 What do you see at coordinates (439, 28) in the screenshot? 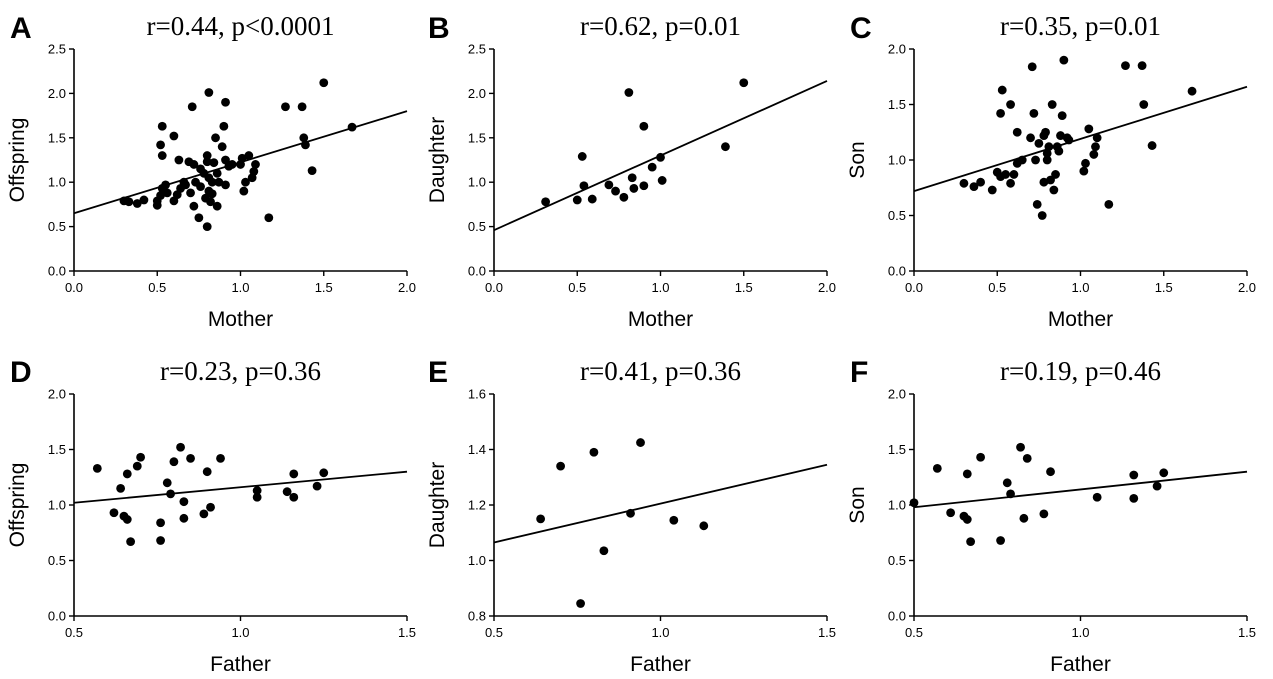
I see `panel-letter: B` at bounding box center [439, 28].